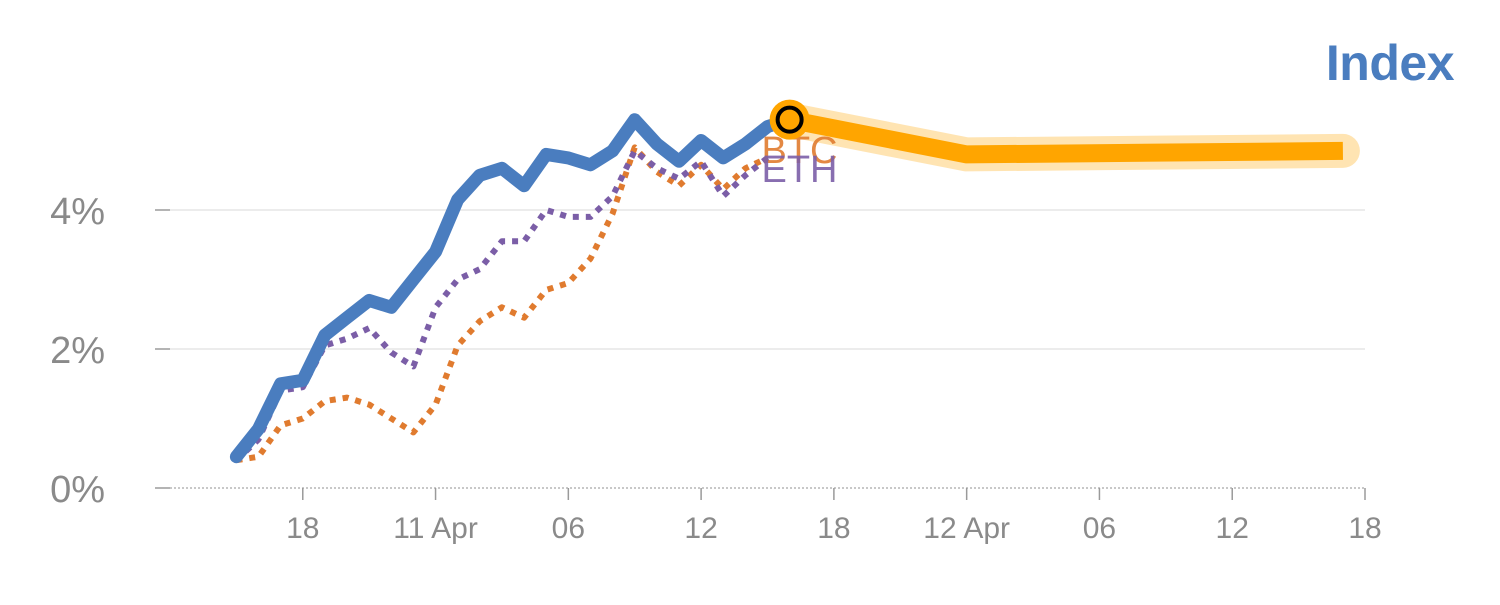  I want to click on y-tick-label: 2%, so click(77, 351).